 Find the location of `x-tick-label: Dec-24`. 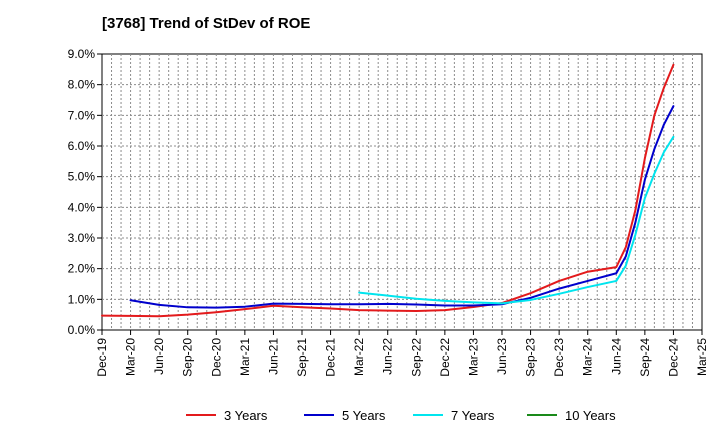

x-tick-label: Dec-24 is located at coordinates (673, 357).